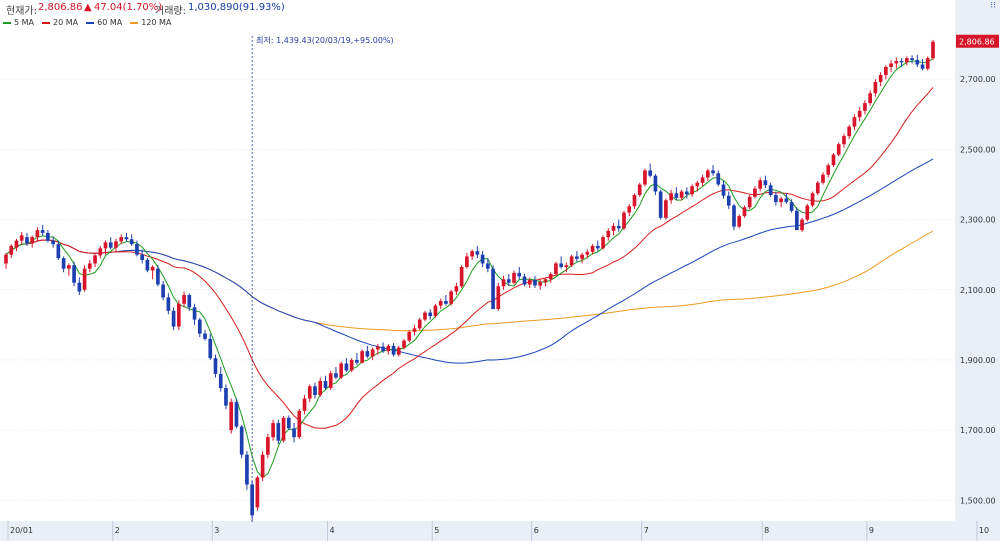 The image size is (1000, 541). Describe the element at coordinates (88, 7) in the screenshot. I see `change-arrow-icon: ▲` at that location.